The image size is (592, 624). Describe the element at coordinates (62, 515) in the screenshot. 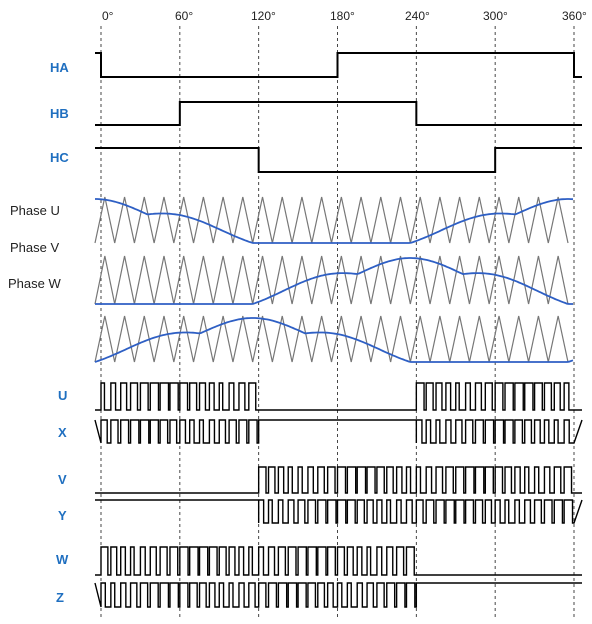

I see `pwm-label-y: Y` at that location.